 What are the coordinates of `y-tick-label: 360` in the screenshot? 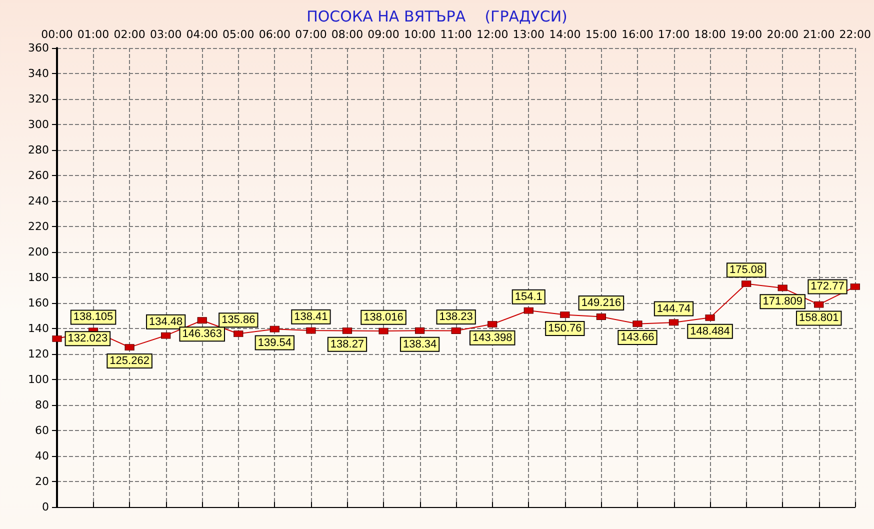 It's located at (38, 48).